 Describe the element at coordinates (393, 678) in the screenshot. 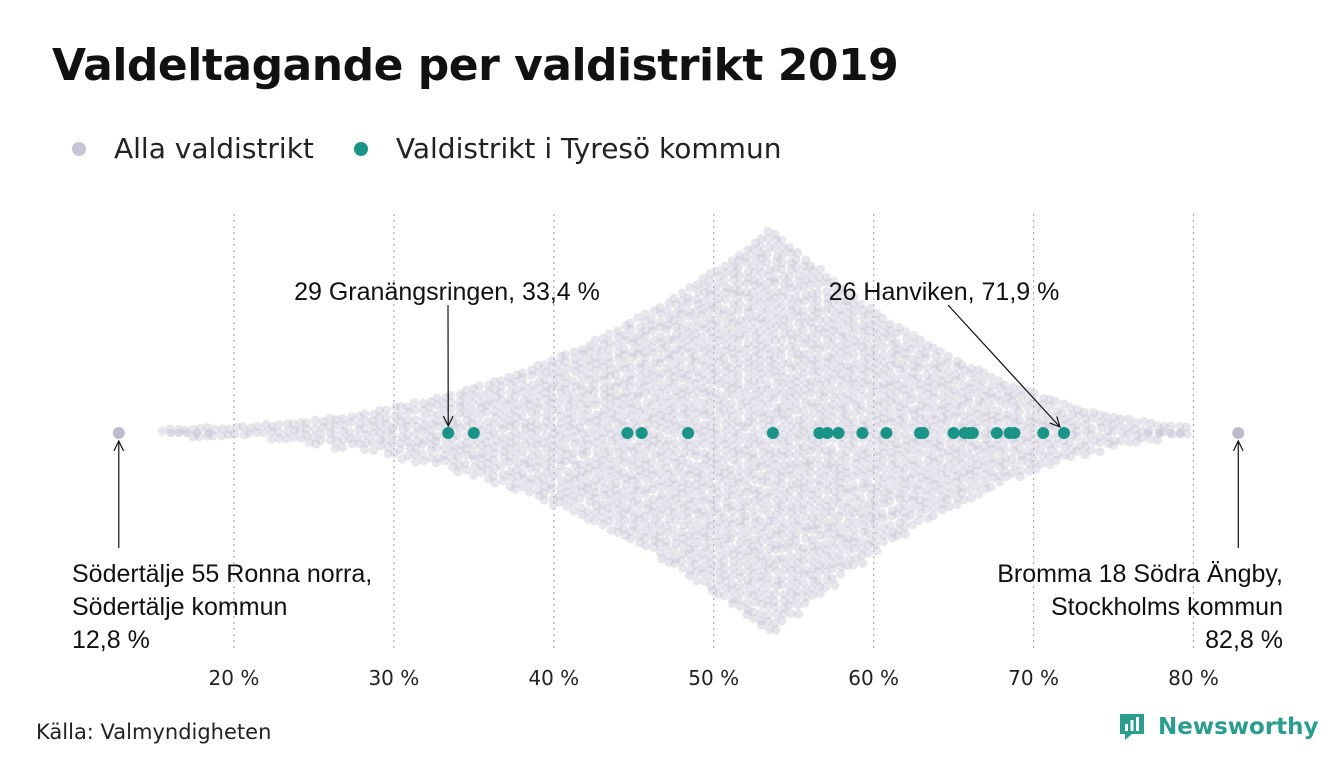

I see `x-tick-label-30: 30 %` at that location.